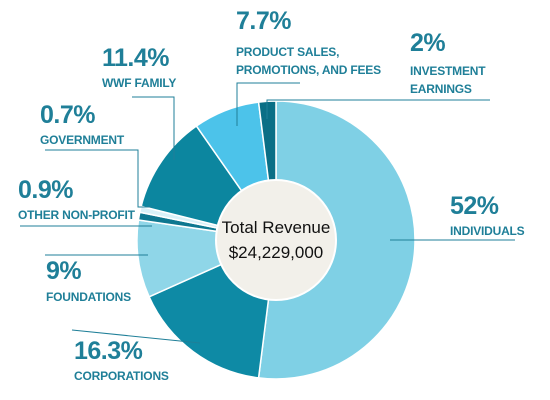 This screenshot has height=400, width=550. What do you see at coordinates (276, 252) in the screenshot?
I see `center-value: $24,229,000` at bounding box center [276, 252].